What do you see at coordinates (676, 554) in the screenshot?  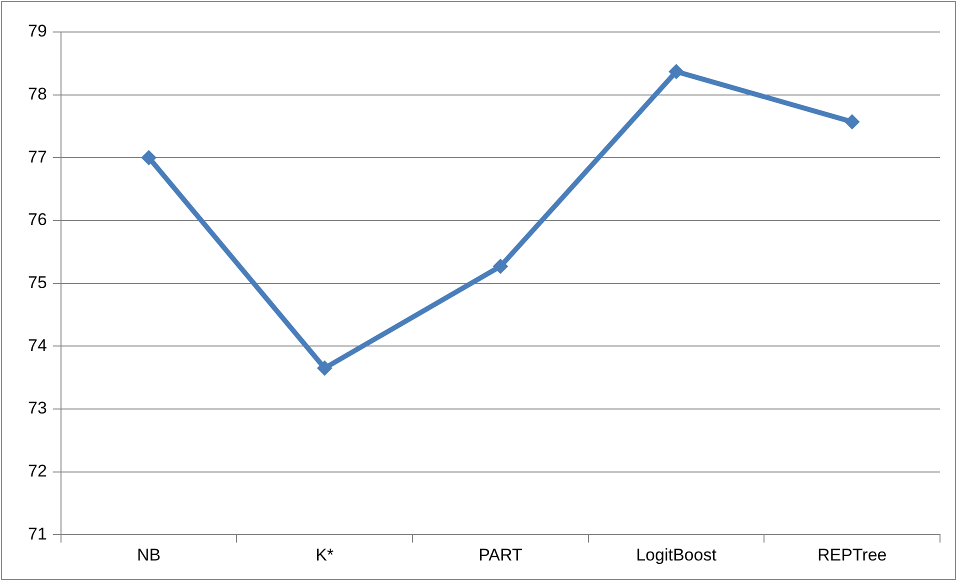 I see `x-tick-label: LogitBoost` at bounding box center [676, 554].